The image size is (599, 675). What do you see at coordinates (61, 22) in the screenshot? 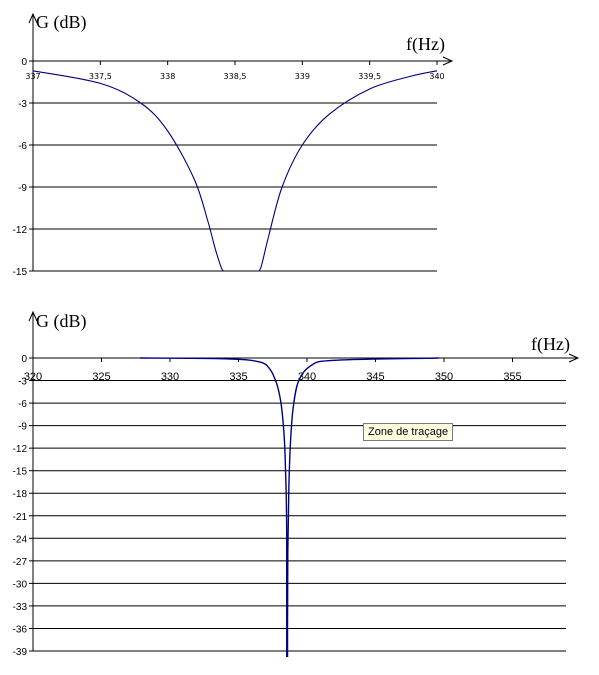
I see `chart1-y-axis-label: G (dB)` at bounding box center [61, 22].